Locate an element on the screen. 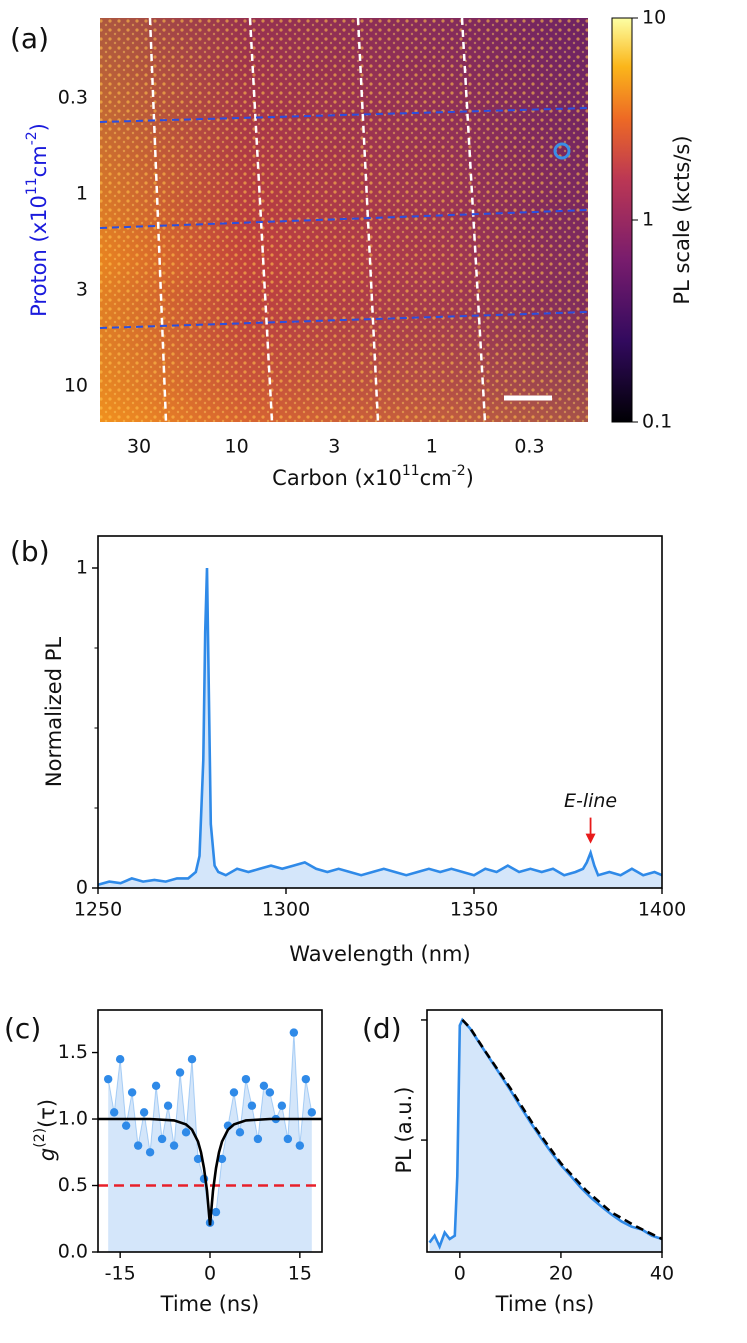 The image size is (747, 1343). y-tick-label: 0.5 is located at coordinates (73, 1185).